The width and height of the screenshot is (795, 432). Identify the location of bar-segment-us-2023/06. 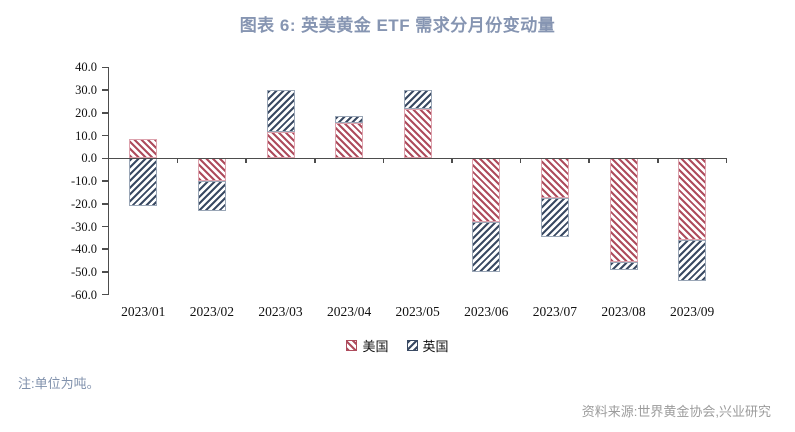
(486, 190).